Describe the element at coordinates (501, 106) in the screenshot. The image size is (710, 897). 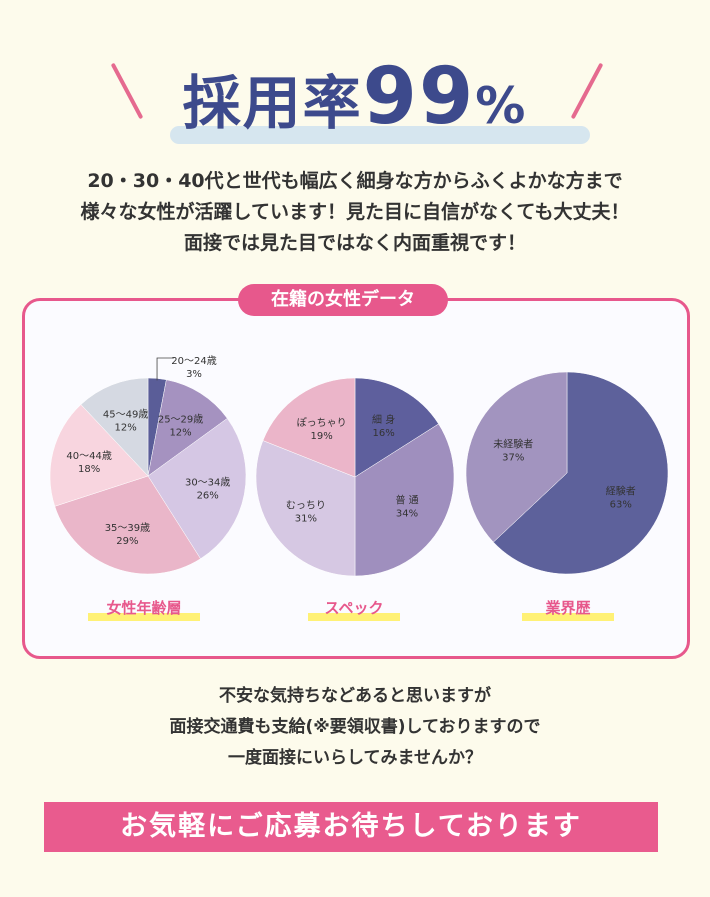
I see `hero-title-suffix: %` at that location.